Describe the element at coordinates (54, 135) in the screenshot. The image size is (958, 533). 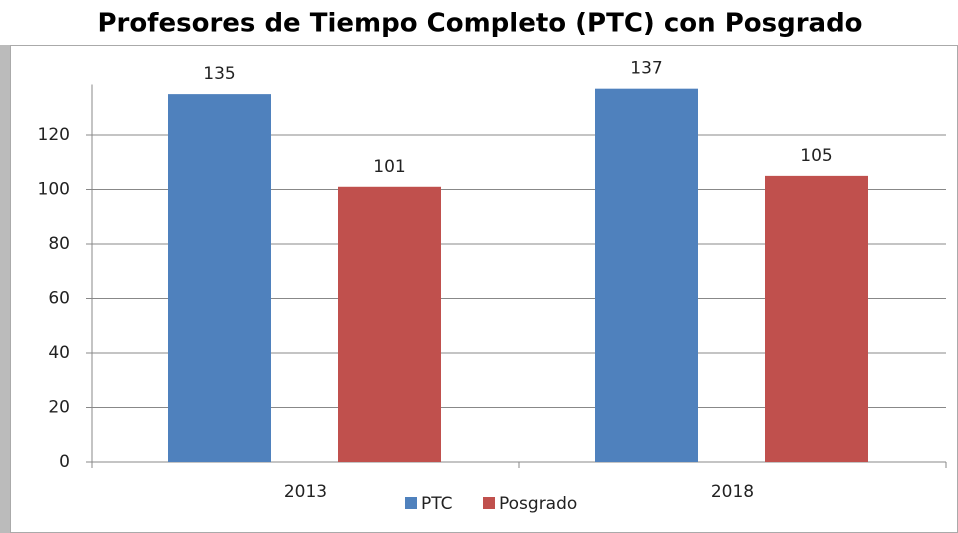
I see `y-tick-label: 120` at that location.